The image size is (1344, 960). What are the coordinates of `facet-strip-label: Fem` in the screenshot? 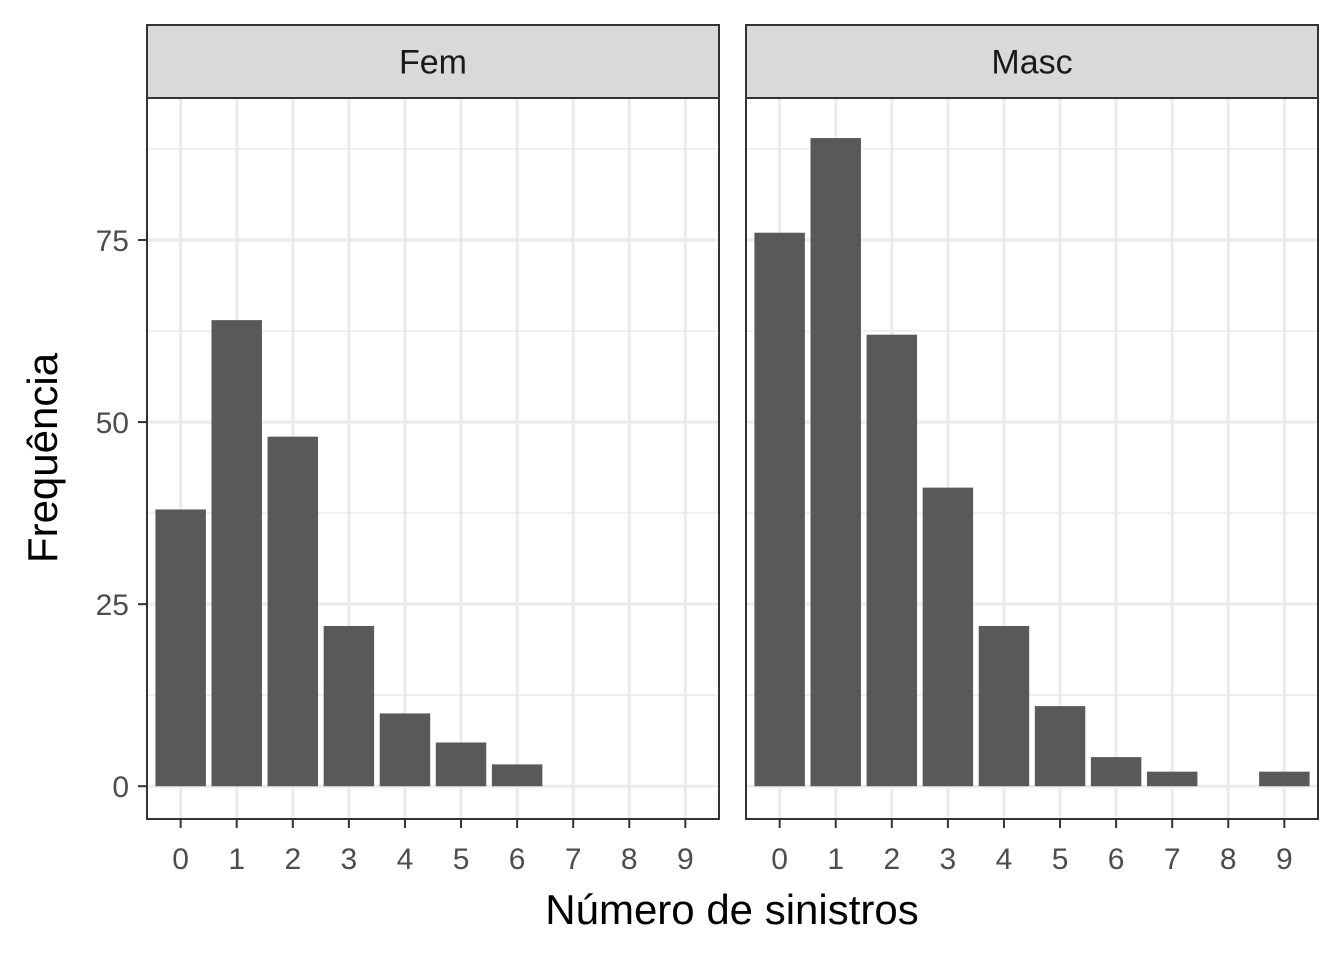 It's located at (433, 63).